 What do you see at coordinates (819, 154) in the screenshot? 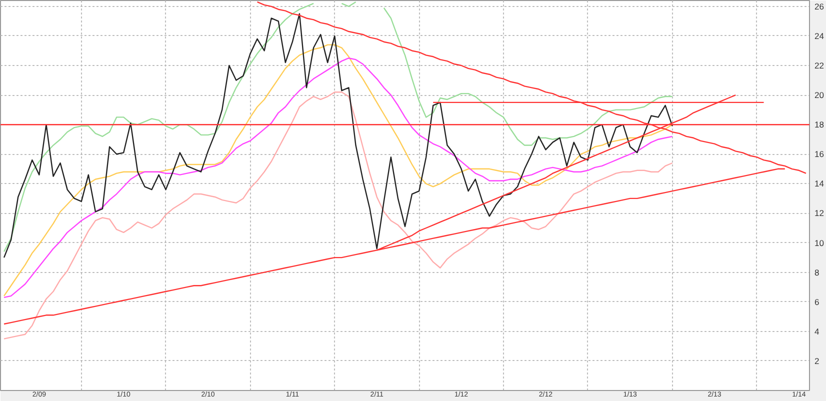
I see `y-tick-label: 16` at bounding box center [819, 154].